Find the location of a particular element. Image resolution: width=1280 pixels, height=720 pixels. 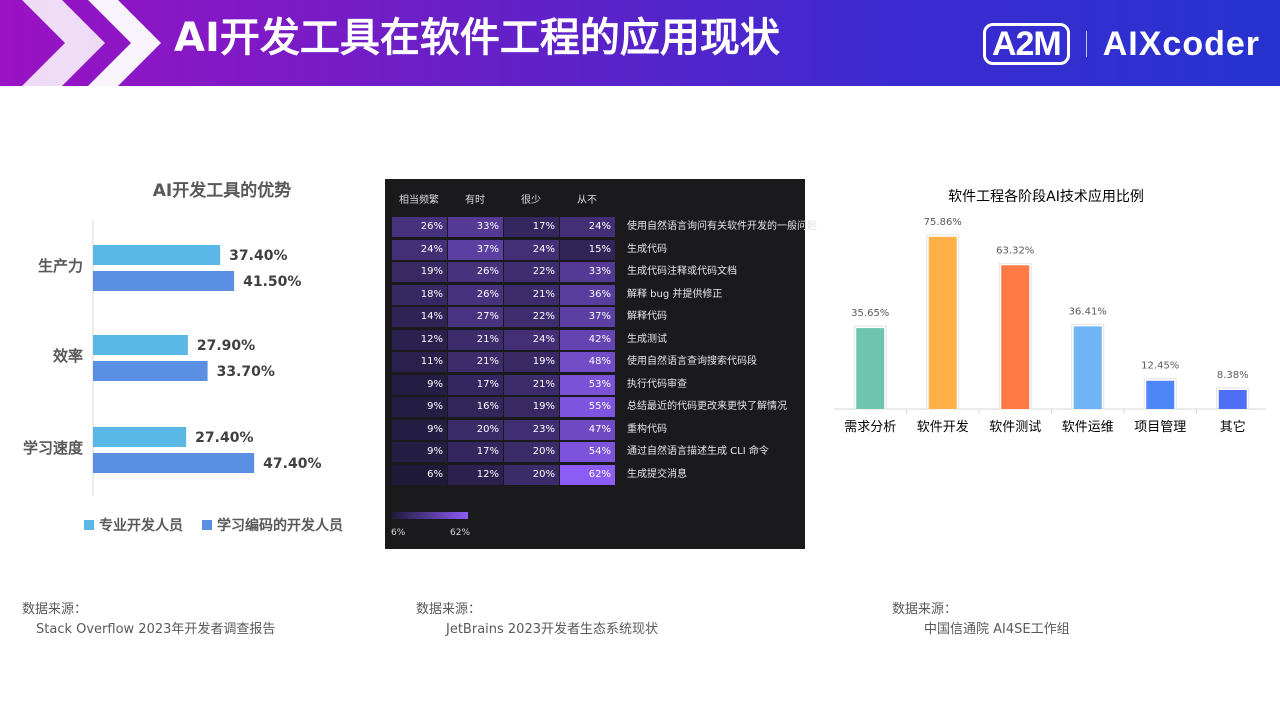

legend-swatch-learn is located at coordinates (207, 525).